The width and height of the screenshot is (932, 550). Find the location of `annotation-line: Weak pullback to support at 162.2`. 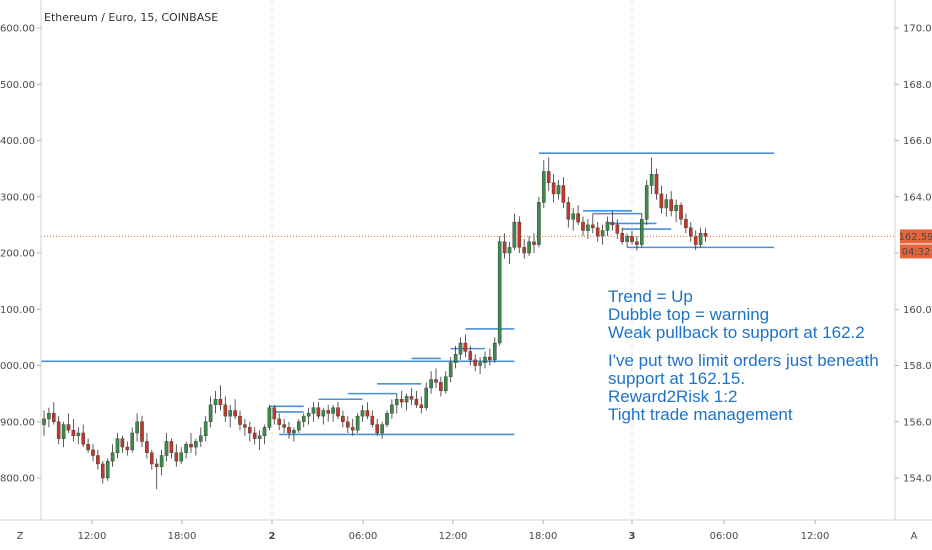

annotation-line: Weak pullback to support at 162.2 is located at coordinates (736, 332).